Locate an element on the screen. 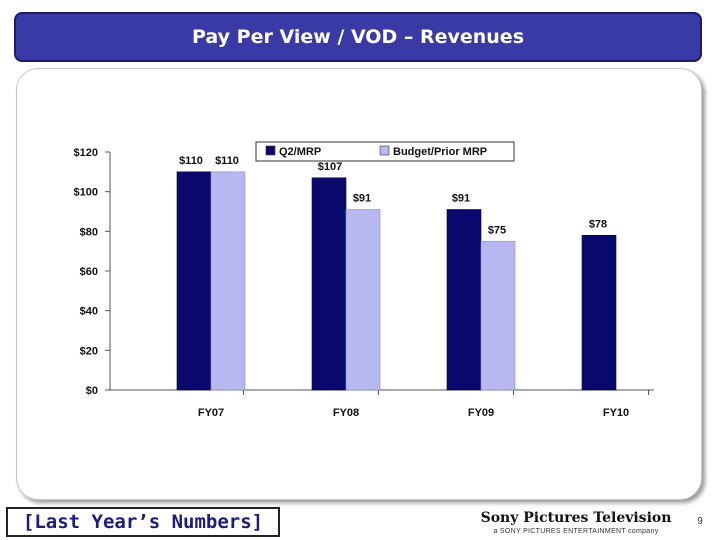 The image size is (720, 540). y-tick-label: $0 is located at coordinates (92, 391).